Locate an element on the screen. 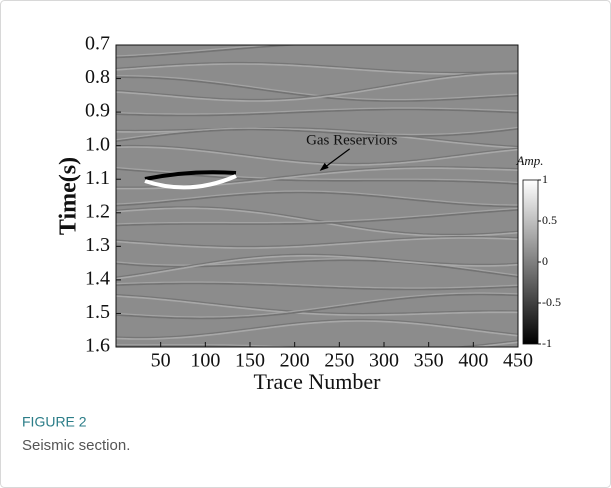 The height and width of the screenshot is (488, 611). colorbar-tick-label: -0.5 is located at coordinates (551, 302).